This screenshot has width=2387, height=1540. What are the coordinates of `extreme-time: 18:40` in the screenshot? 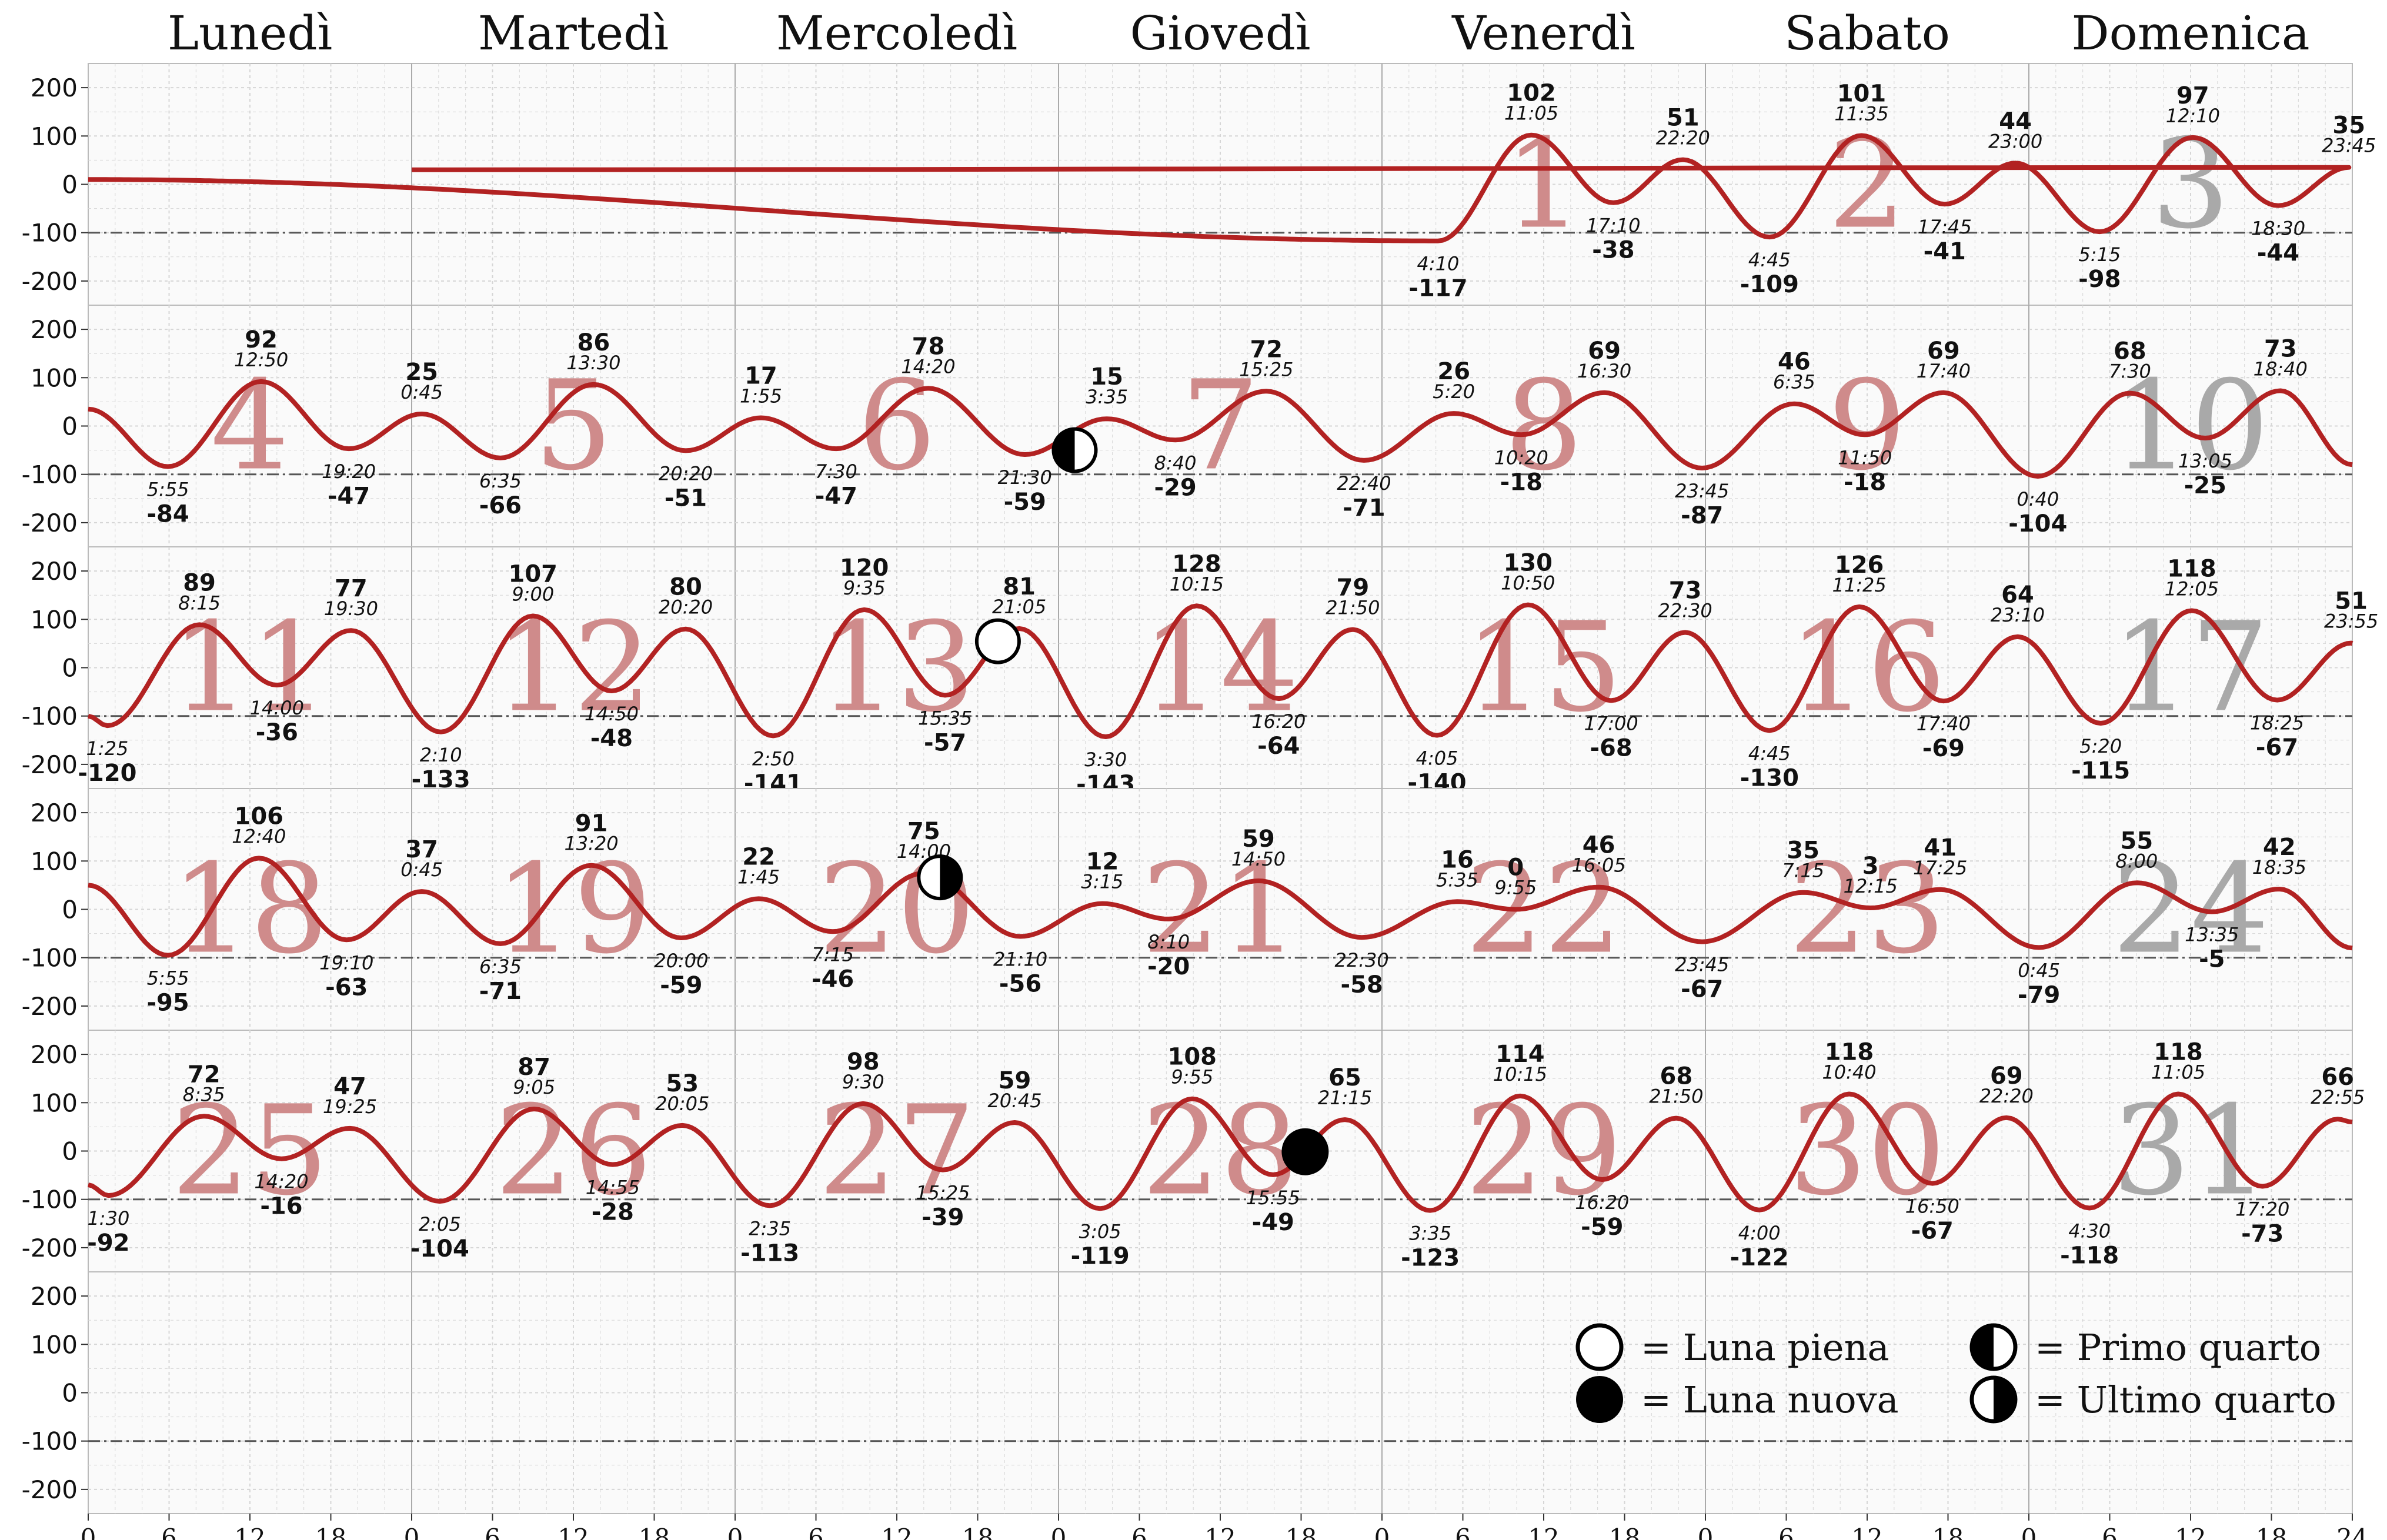 It's located at (2281, 369).